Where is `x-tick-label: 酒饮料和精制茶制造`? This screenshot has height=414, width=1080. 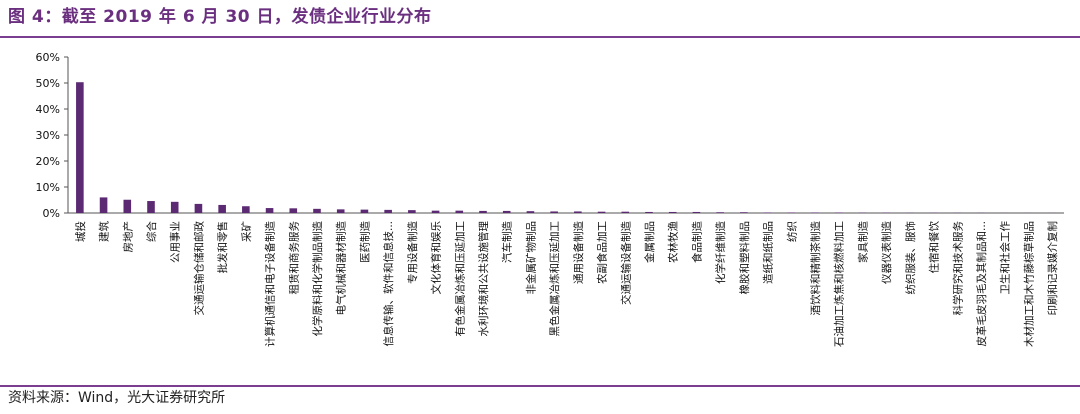 x-tick-label: 酒饮料和精制茶制造 is located at coordinates (815, 268).